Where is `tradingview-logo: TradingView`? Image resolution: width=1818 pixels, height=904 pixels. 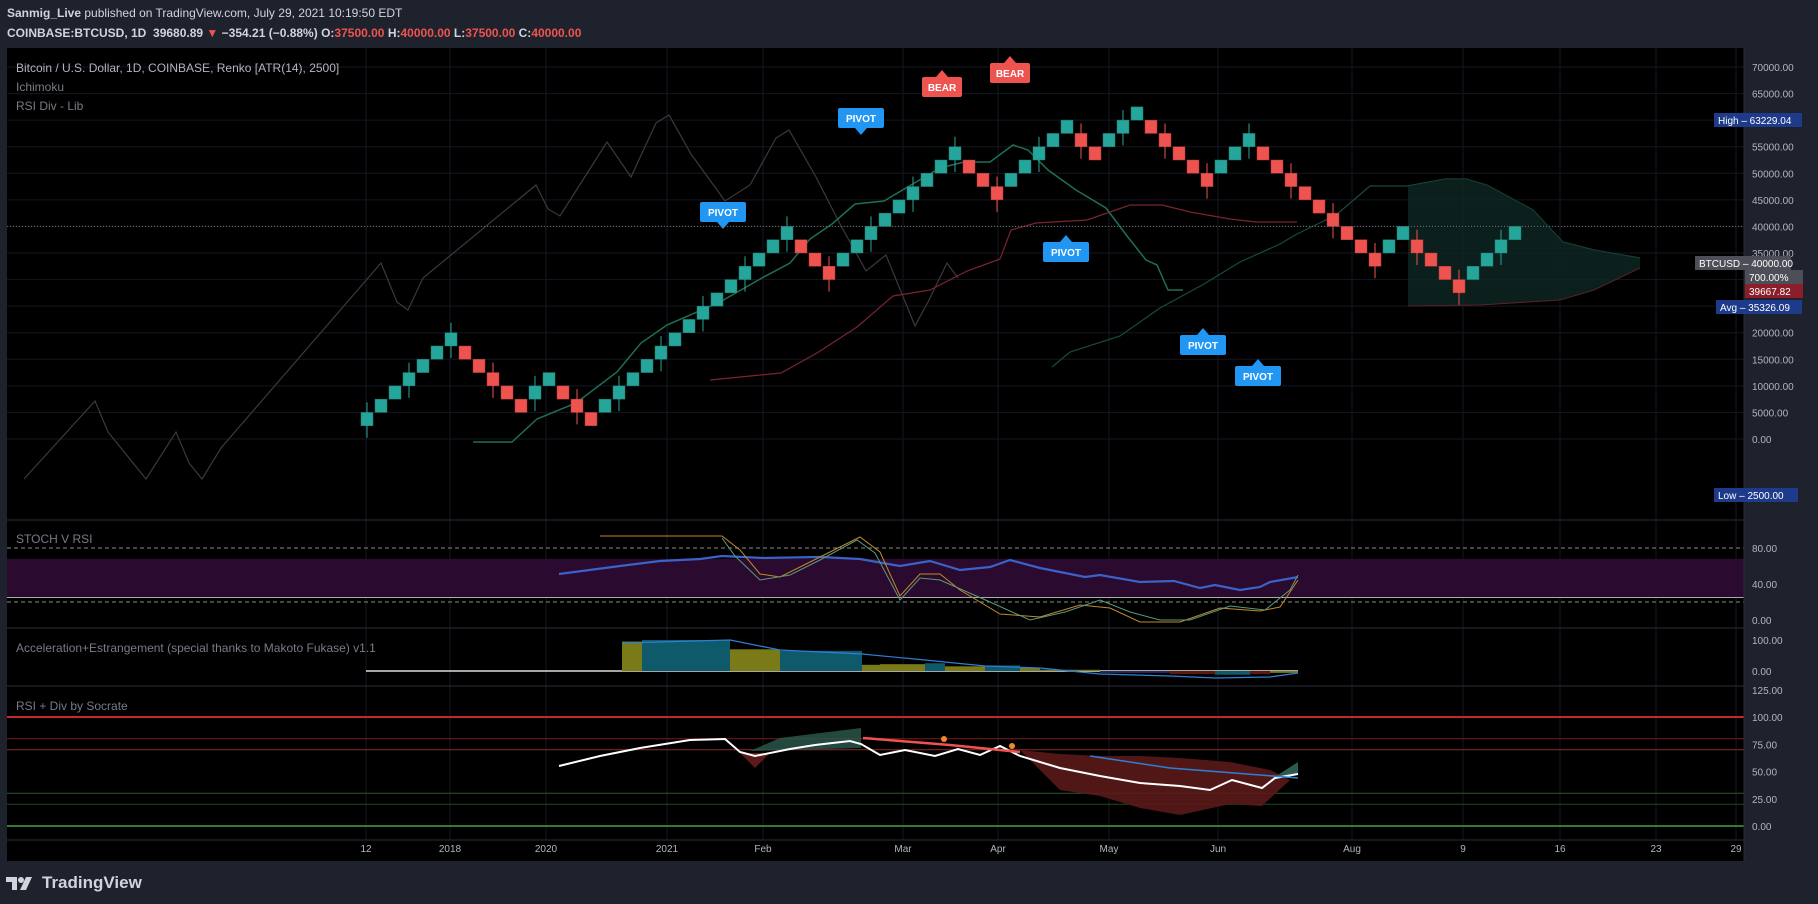
tradingview-logo: TradingView is located at coordinates (74, 883).